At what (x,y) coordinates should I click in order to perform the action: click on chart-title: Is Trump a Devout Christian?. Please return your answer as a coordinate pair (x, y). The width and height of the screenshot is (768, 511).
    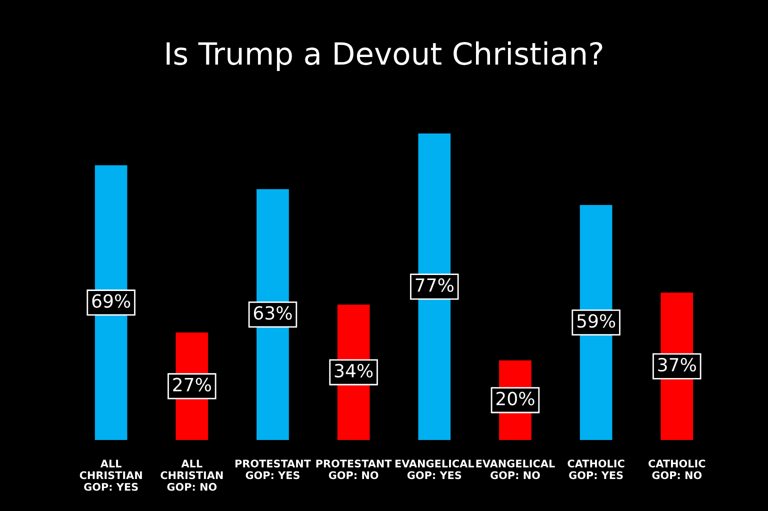
    Looking at the image, I should click on (384, 56).